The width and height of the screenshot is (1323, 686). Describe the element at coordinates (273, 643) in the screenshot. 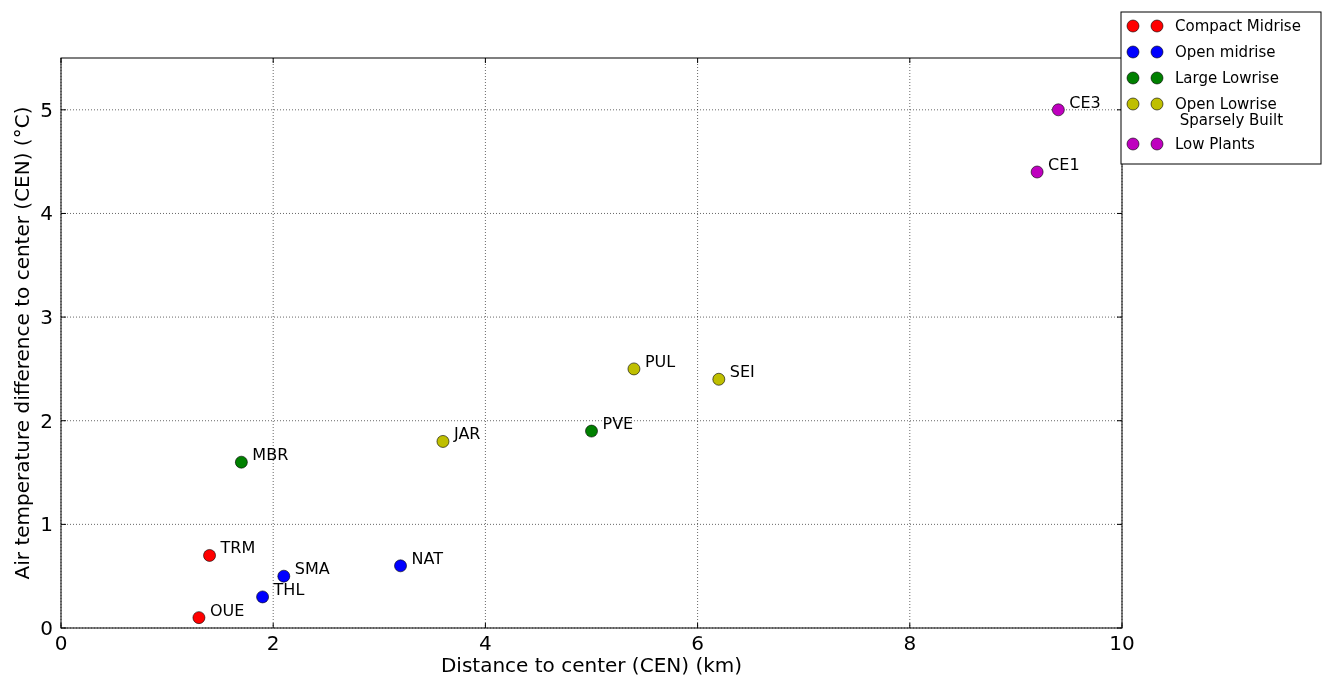

I see `x-tick-label: 2` at that location.